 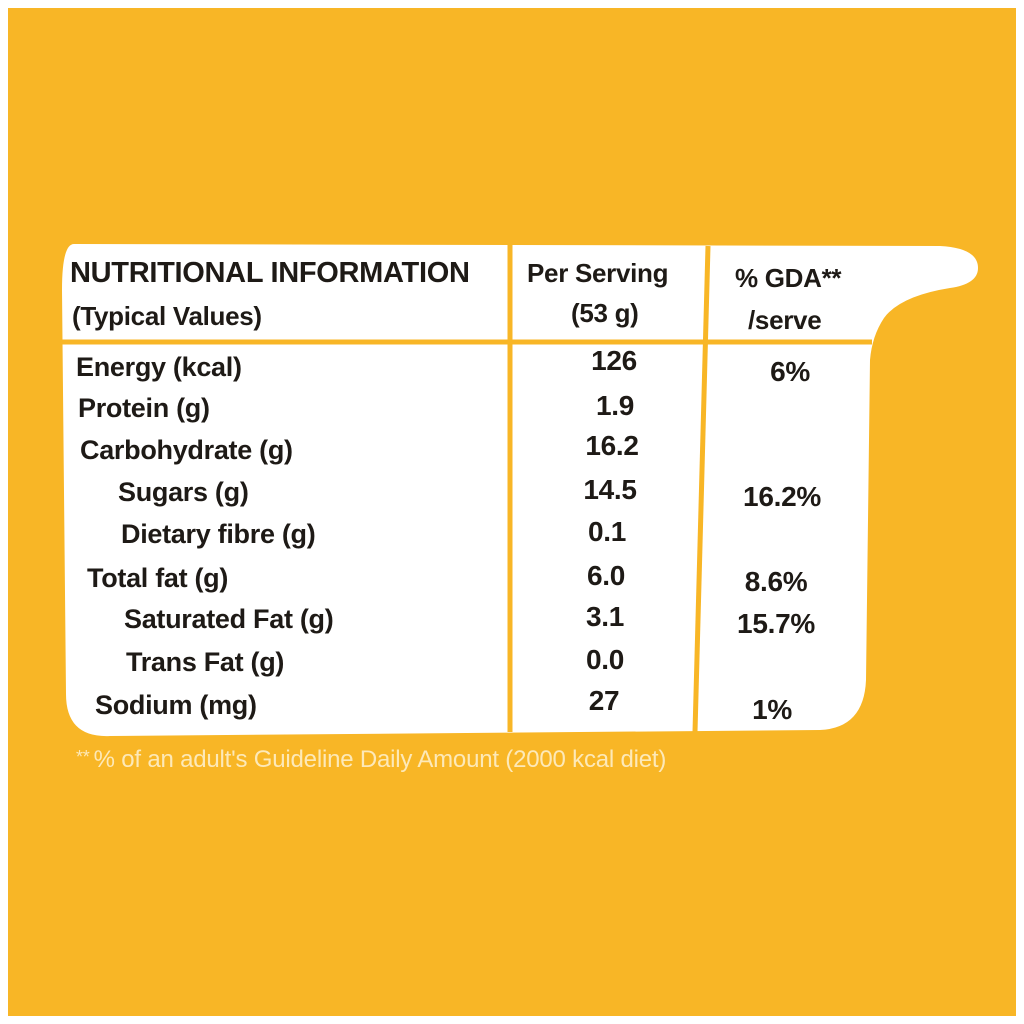 I want to click on row-label-trans-fat: Trans Fat (g), so click(x=205, y=662).